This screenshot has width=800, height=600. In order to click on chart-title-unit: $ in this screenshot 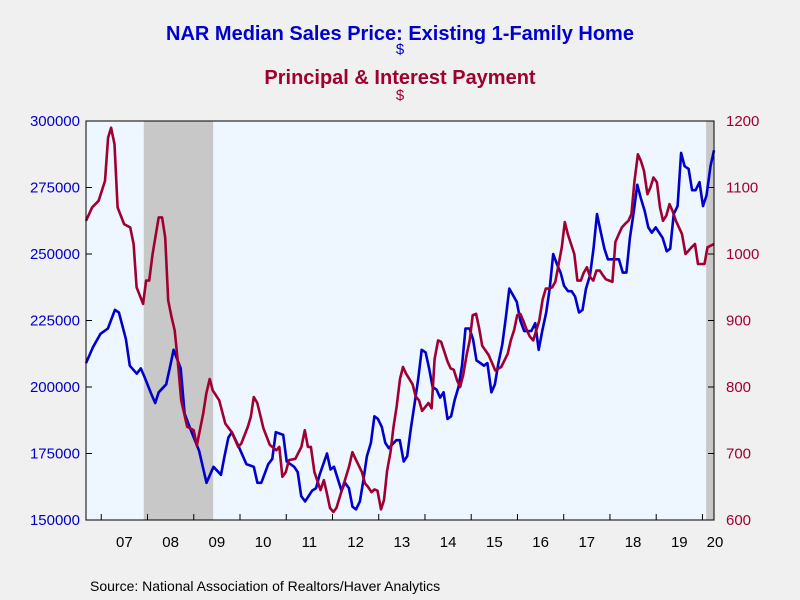, I will do `click(400, 49)`.